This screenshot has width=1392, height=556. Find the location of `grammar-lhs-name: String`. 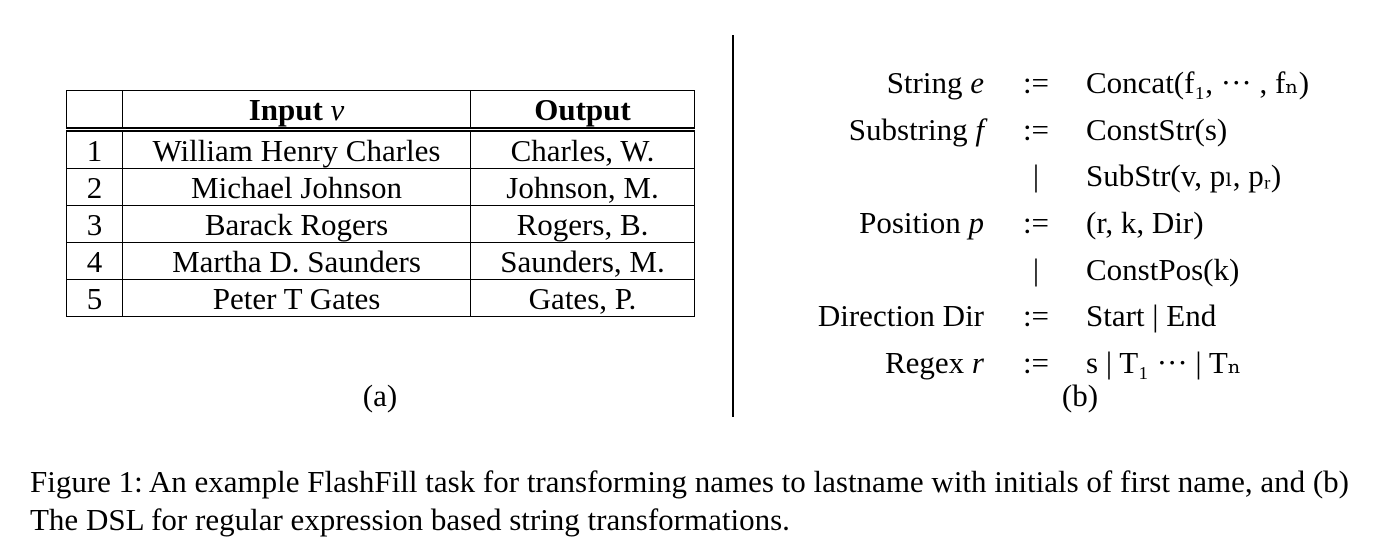

grammar-lhs-name: String is located at coordinates (924, 82).